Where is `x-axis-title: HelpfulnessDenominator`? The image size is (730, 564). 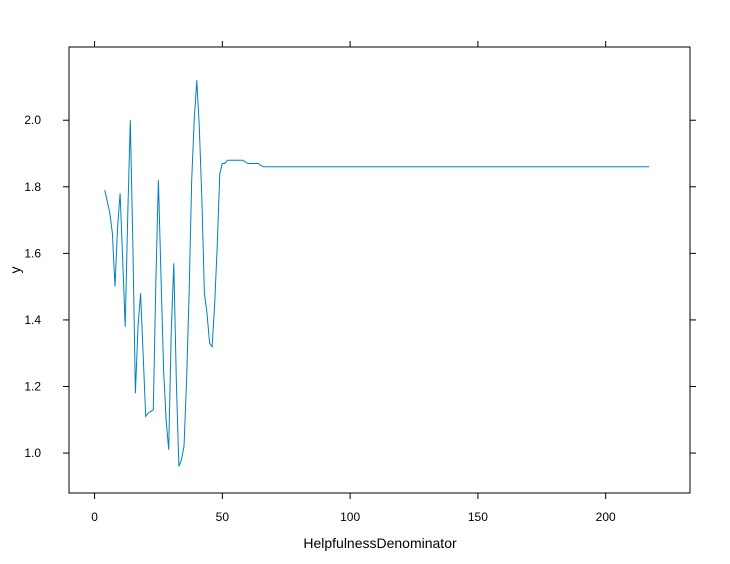 x-axis-title: HelpfulnessDenominator is located at coordinates (380, 543).